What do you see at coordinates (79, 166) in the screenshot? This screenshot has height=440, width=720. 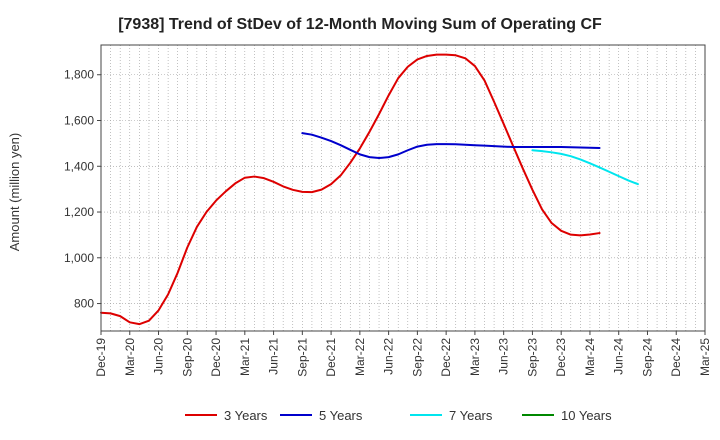 I see `y-tick-label: 1,400` at bounding box center [79, 166].